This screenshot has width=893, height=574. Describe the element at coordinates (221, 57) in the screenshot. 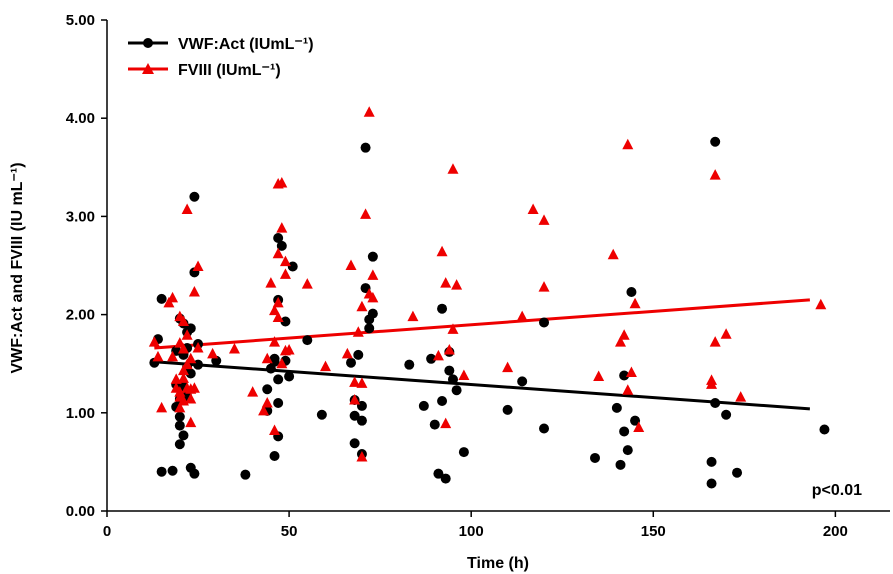

I see `legend: VWF:Act (IUmL⁻¹) FVIII (IUmL⁻¹)` at that location.